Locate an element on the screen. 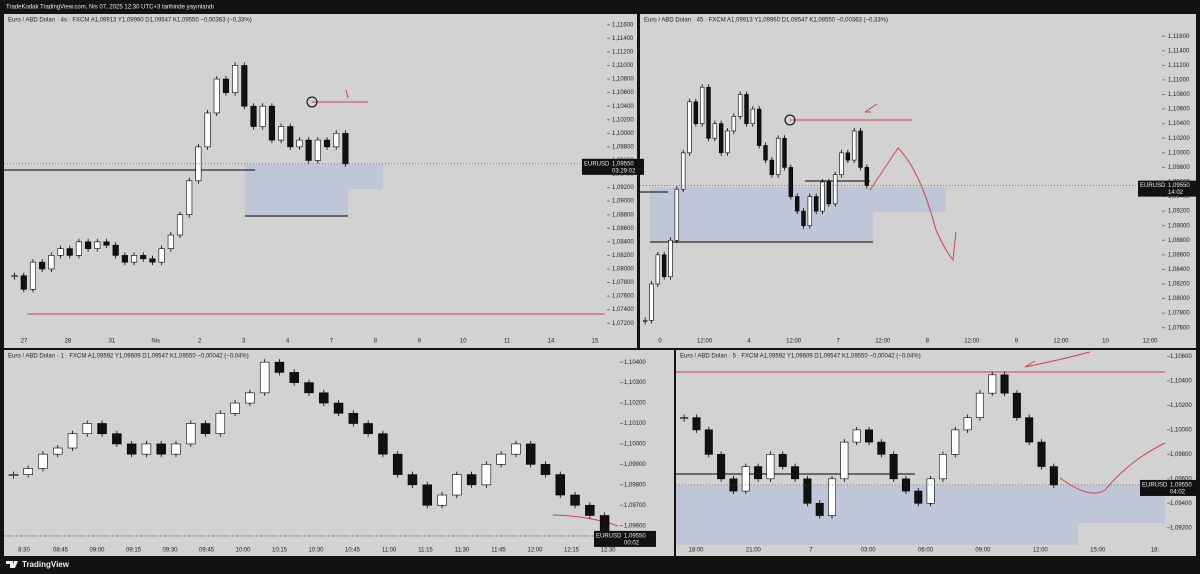 This screenshot has width=1200, height=574. x-tick-label: 09:15 is located at coordinates (134, 551).